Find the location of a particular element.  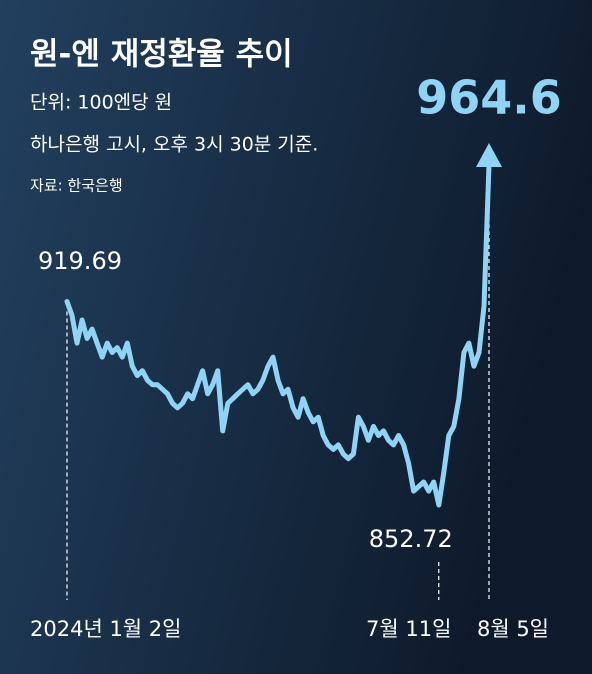

note: 하나은행 고시, 오후 3시 30분 기준. is located at coordinates (174, 145).